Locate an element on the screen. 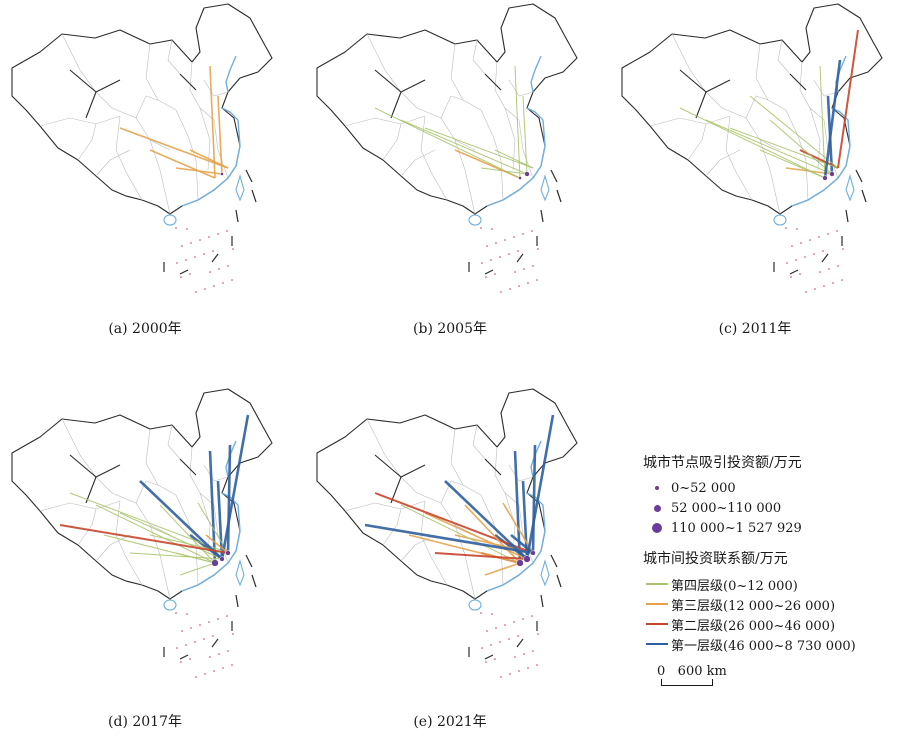  node-legend-item: 110 000~1 527 929 is located at coordinates (770, 528).